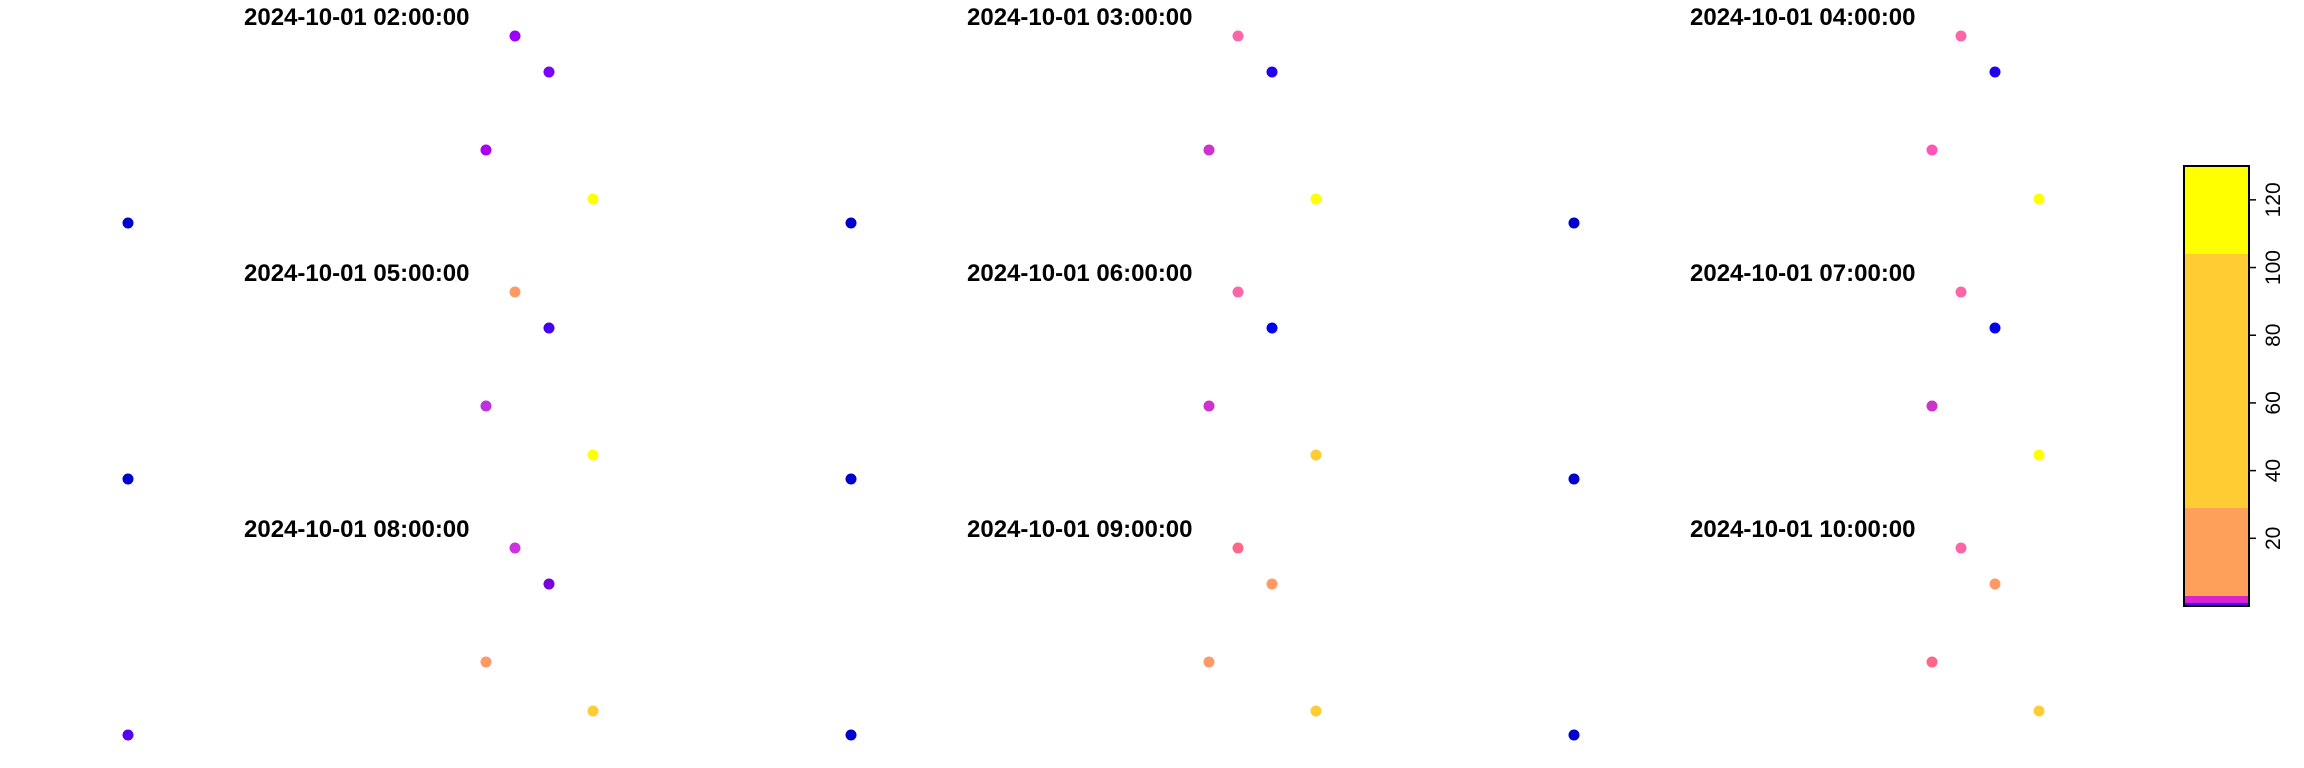 The width and height of the screenshot is (2304, 768). What do you see at coordinates (2273, 402) in the screenshot?
I see `legend-tick-label: 60` at bounding box center [2273, 402].